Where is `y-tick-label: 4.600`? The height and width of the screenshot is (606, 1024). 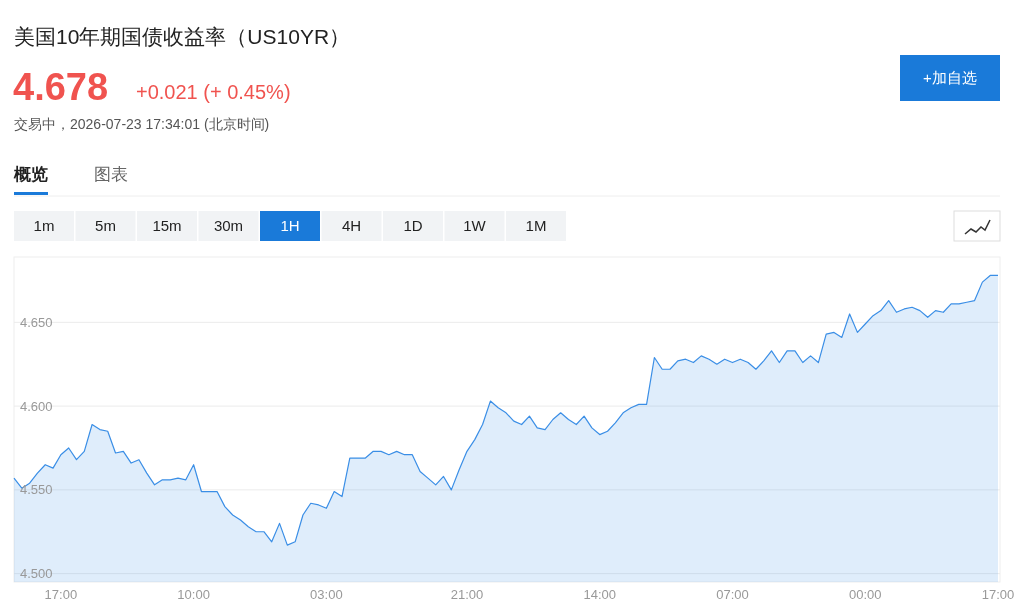
y-tick-label: 4.600 is located at coordinates (36, 406).